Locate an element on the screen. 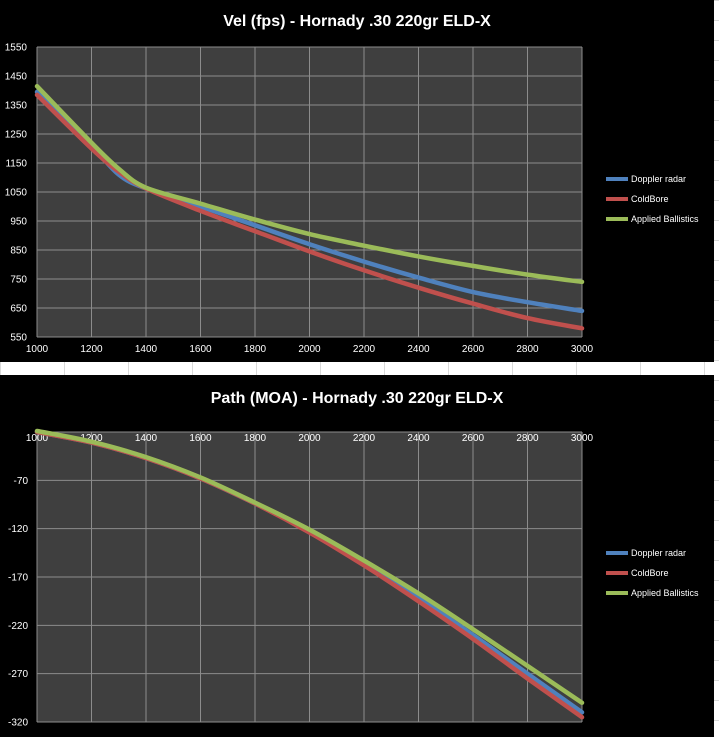 This screenshot has width=719, height=737. y-tick-label: -220 is located at coordinates (18, 626).